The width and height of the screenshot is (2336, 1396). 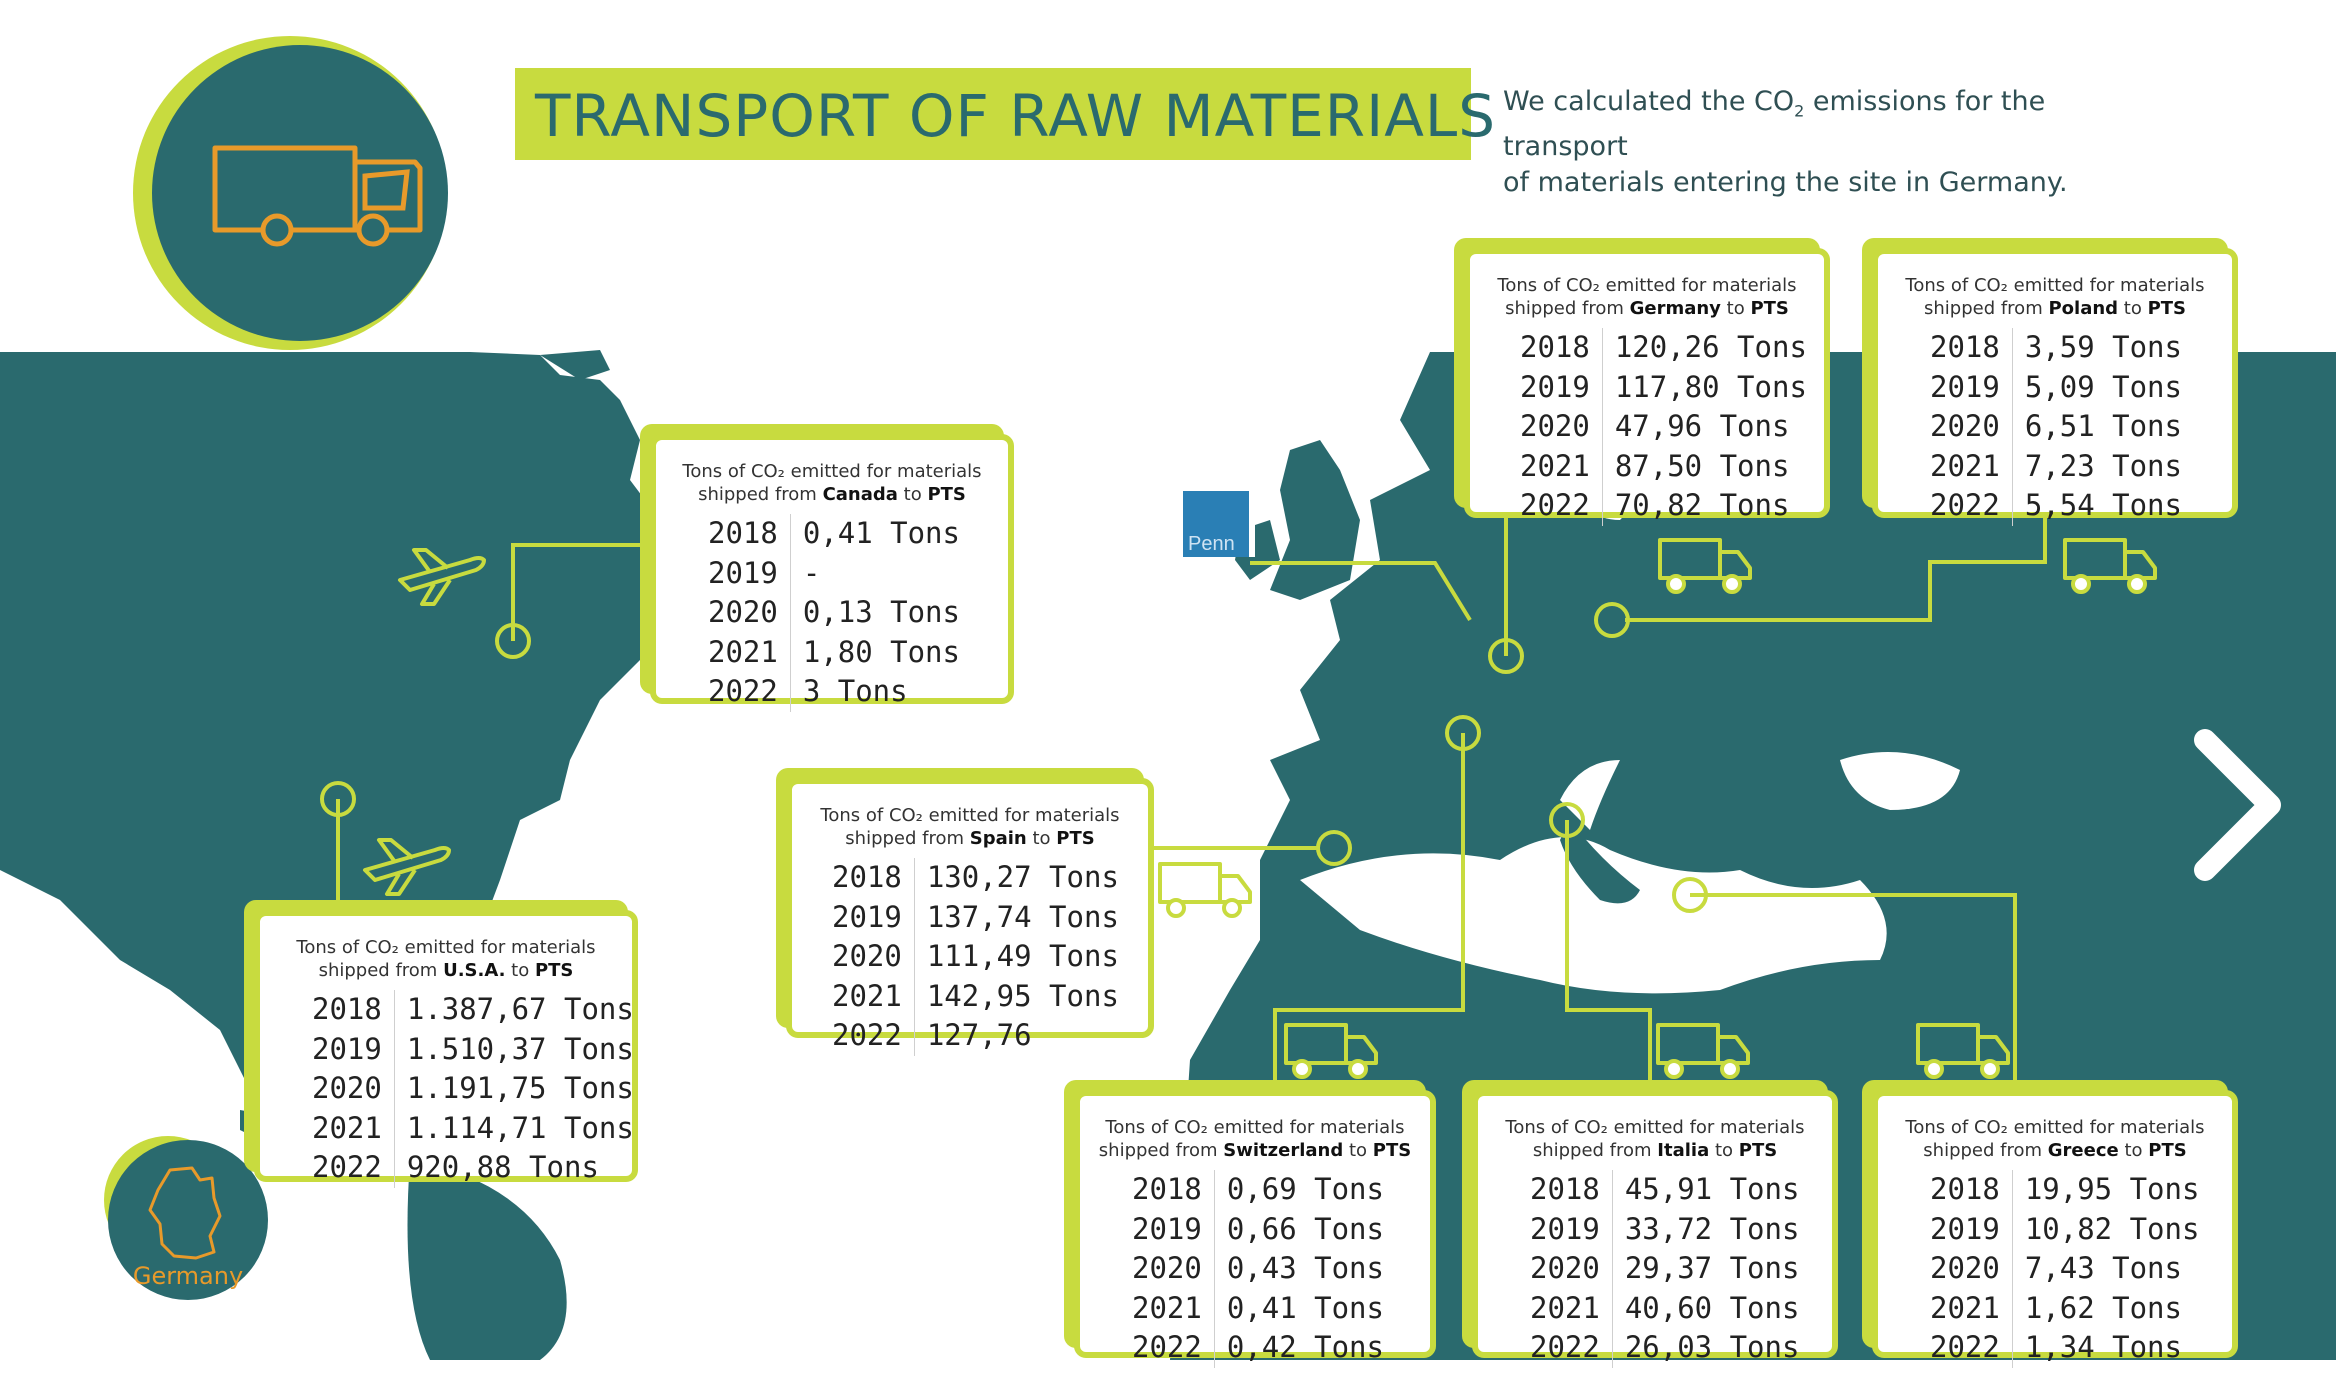 What do you see at coordinates (1305, 1228) in the screenshot?
I see `value-cell: 0,66 Tons` at bounding box center [1305, 1228].